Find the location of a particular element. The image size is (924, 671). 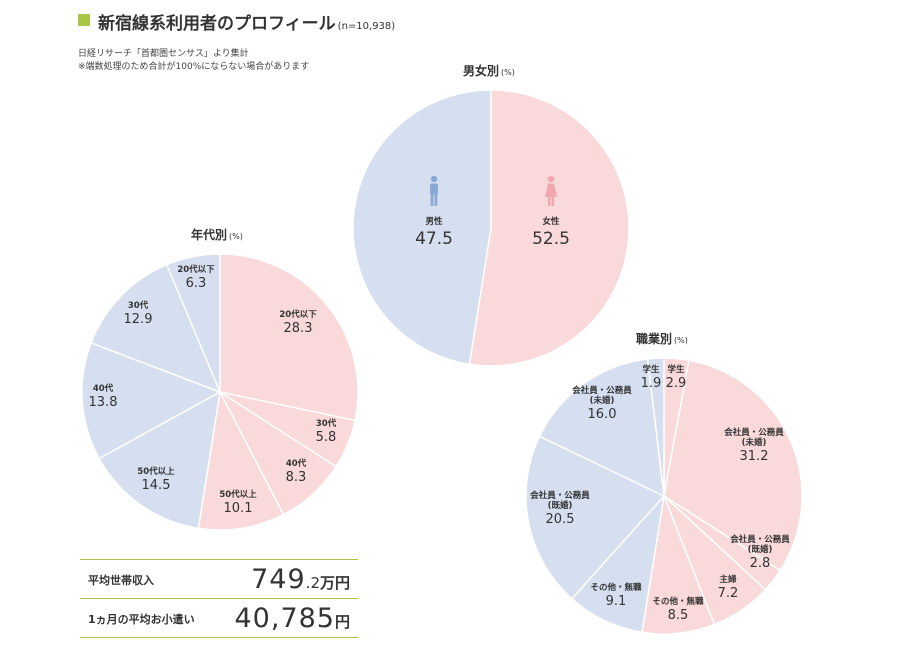

age-slice-value-label: 14.5 is located at coordinates (156, 485).